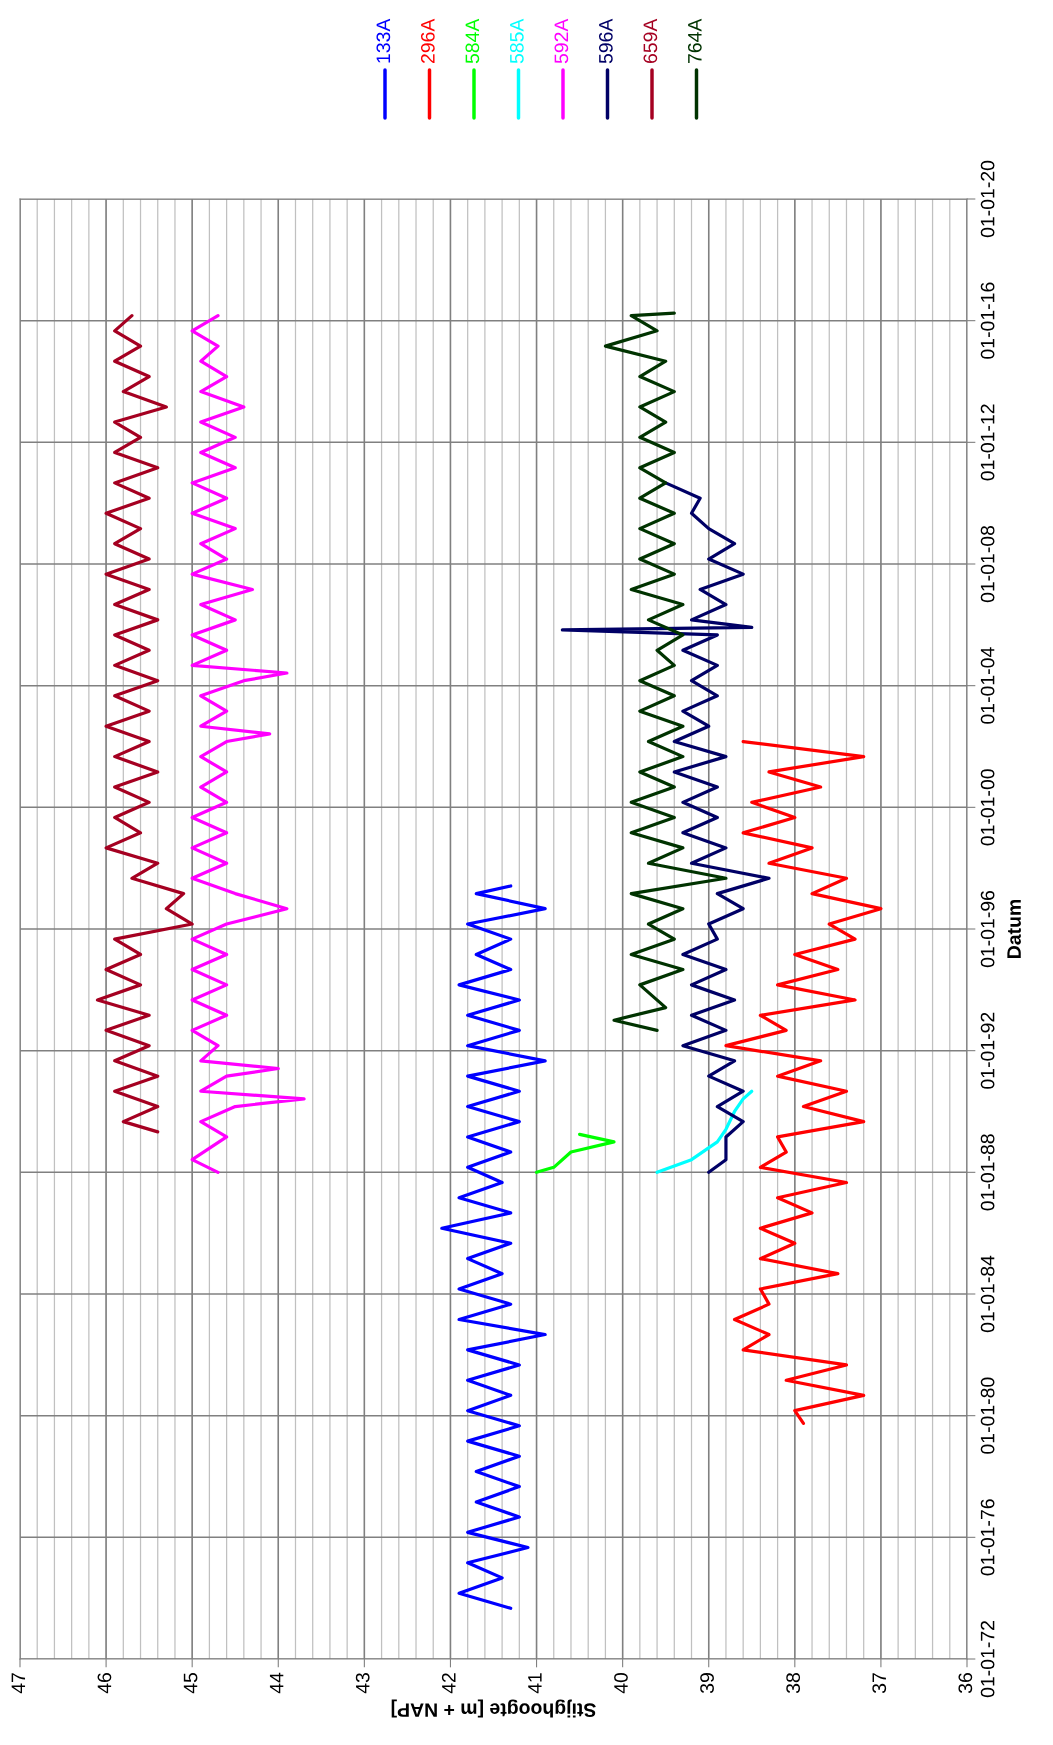  What do you see at coordinates (516, 41) in the screenshot?
I see `text: 585A` at bounding box center [516, 41].